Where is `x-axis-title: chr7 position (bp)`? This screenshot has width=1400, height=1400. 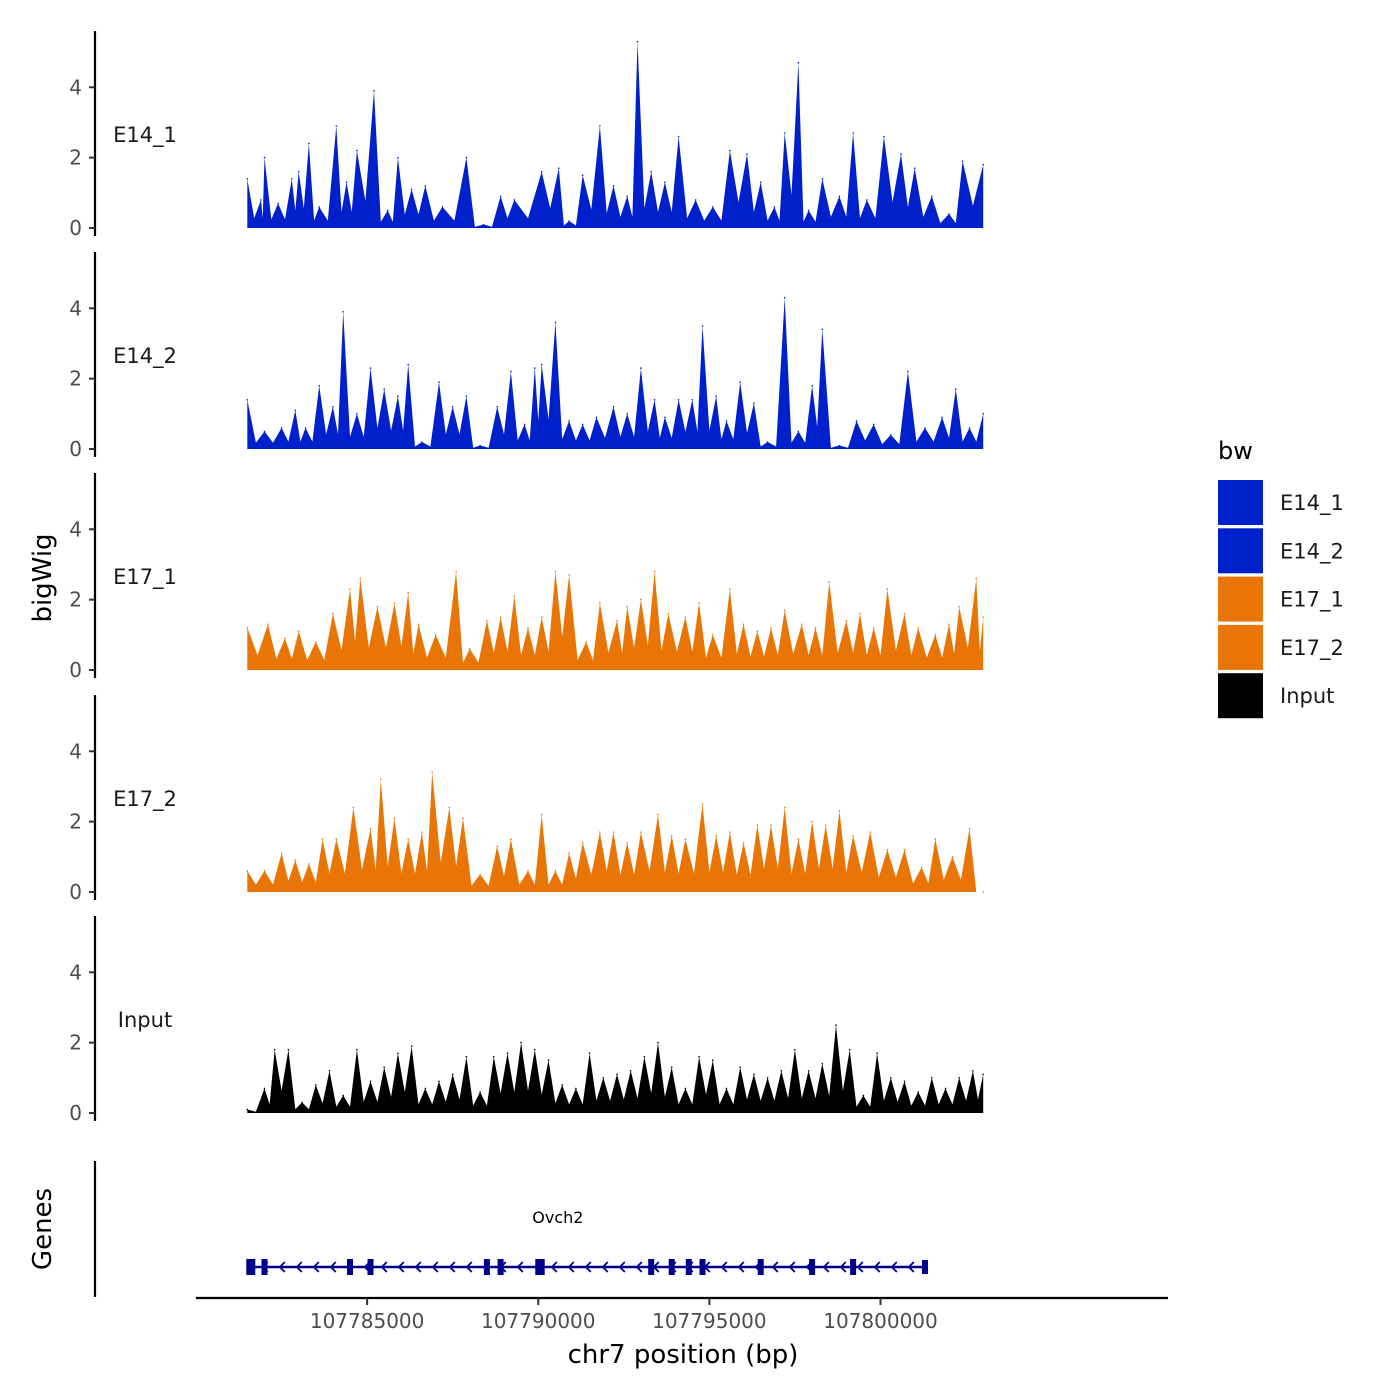
x-axis-title: chr7 position (bp) is located at coordinates (683, 1355).